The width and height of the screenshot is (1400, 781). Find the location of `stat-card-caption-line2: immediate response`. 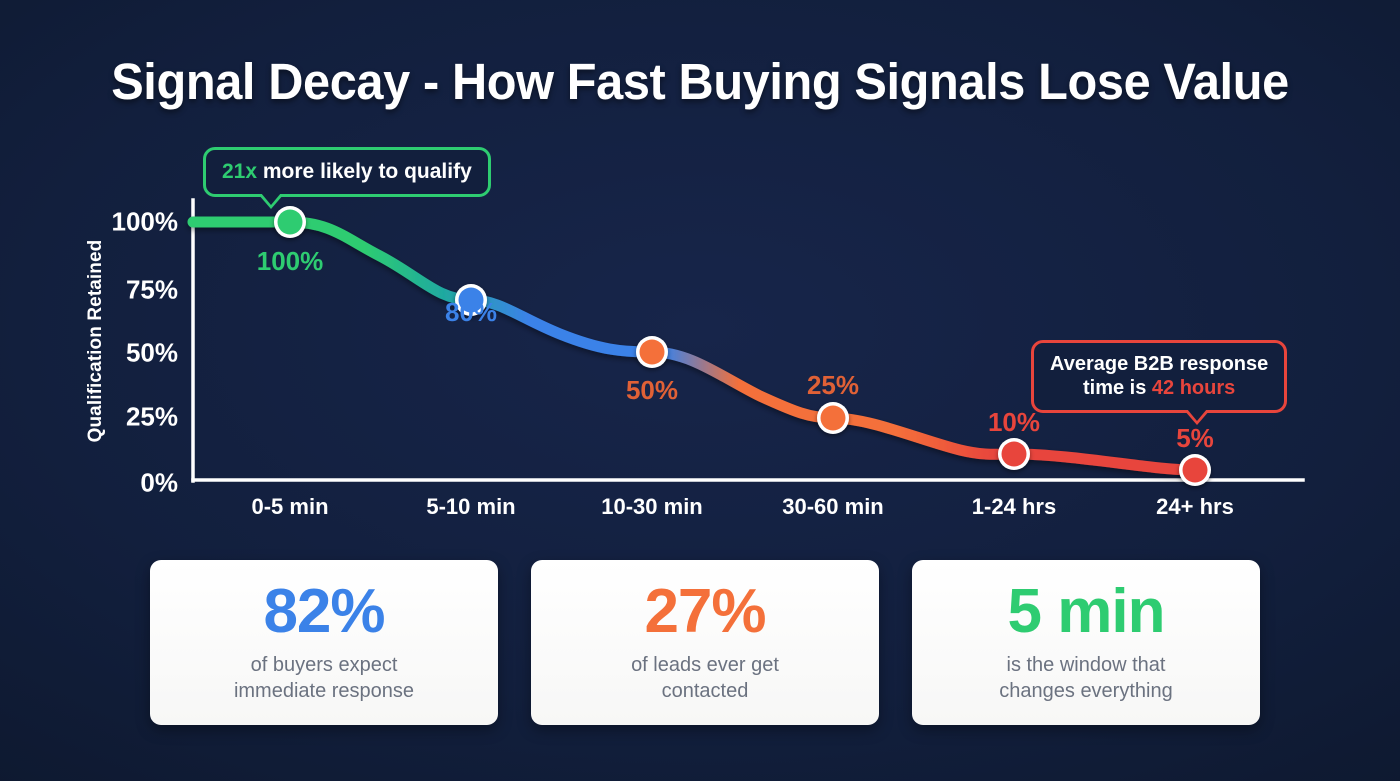

stat-card-caption-line2: immediate response is located at coordinates (324, 690).